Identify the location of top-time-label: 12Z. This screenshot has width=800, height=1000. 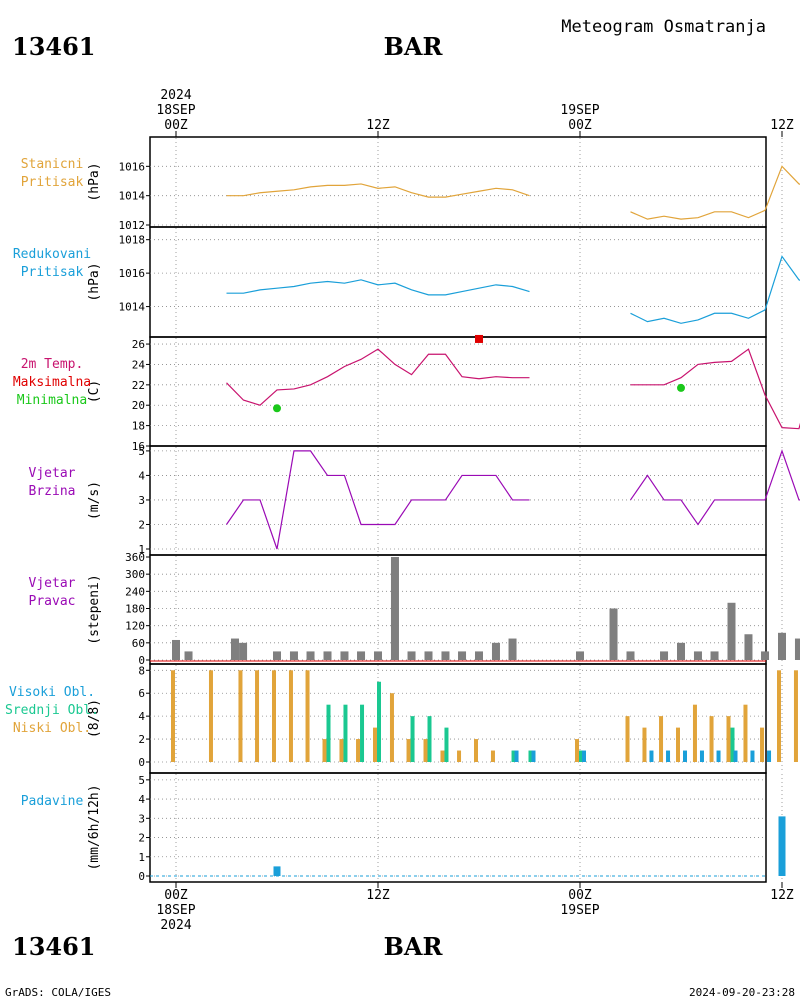
(378, 125).